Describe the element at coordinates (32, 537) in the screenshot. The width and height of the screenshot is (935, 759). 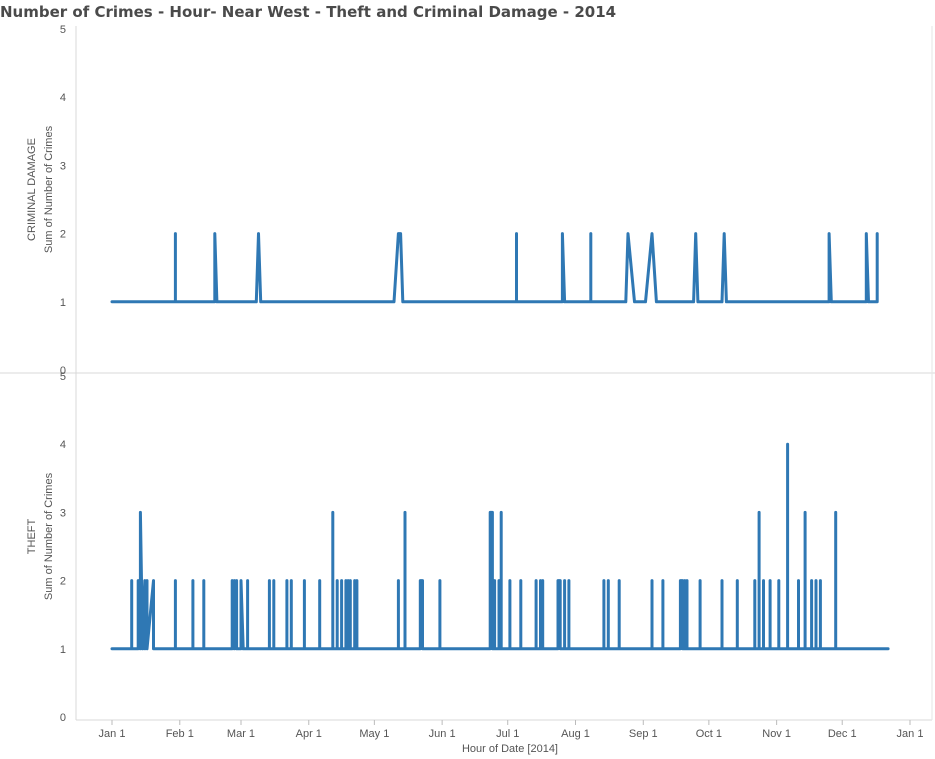
I see `row-label: THEFT` at that location.